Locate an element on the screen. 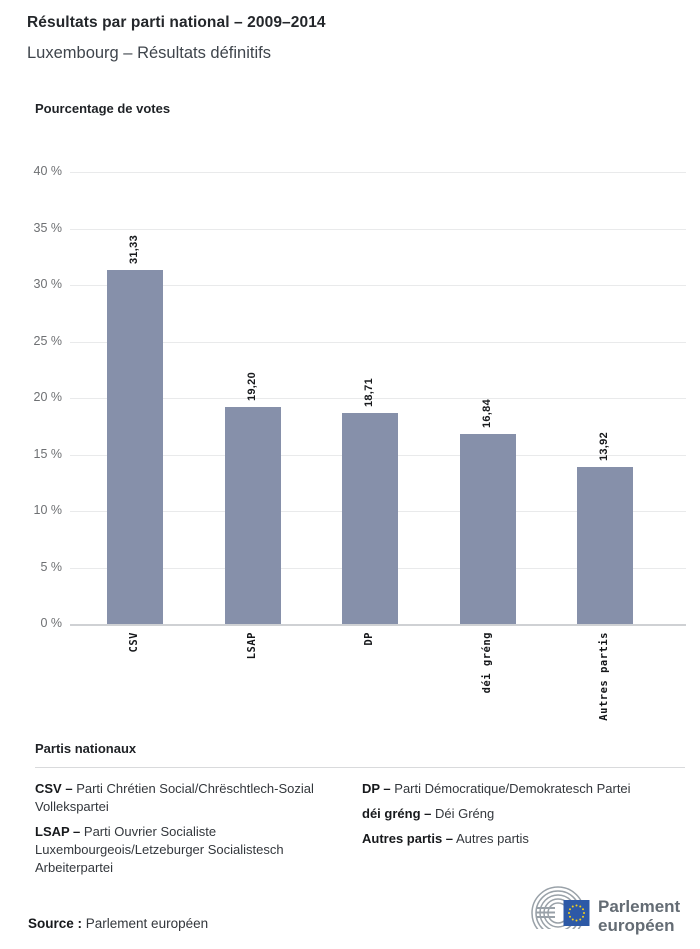 The width and height of the screenshot is (700, 949). x-axis-tick-label: déi gréng is located at coordinates (486, 663).